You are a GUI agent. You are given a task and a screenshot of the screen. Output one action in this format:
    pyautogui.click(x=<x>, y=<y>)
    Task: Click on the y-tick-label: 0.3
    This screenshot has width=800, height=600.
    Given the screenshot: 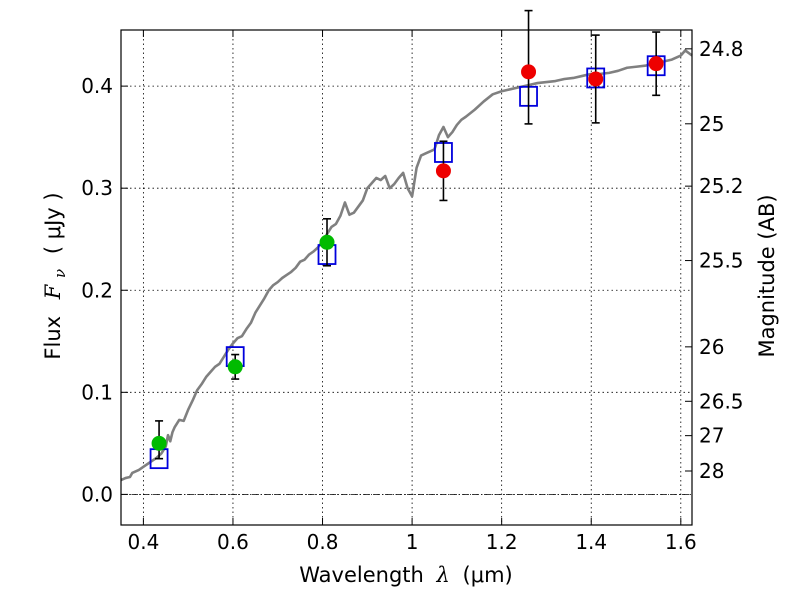 What is the action you would take?
    pyautogui.click(x=97, y=188)
    